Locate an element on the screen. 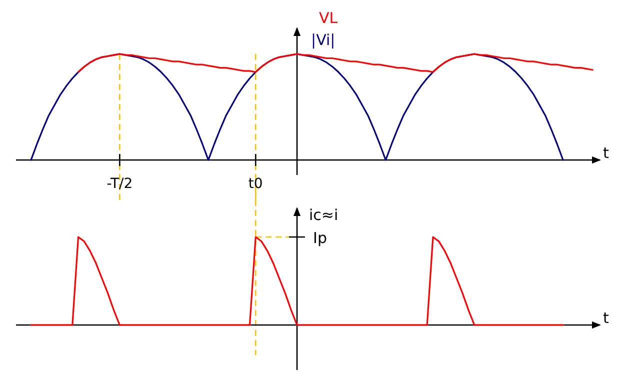 This screenshot has height=389, width=636. series-label: VL is located at coordinates (328, 18).